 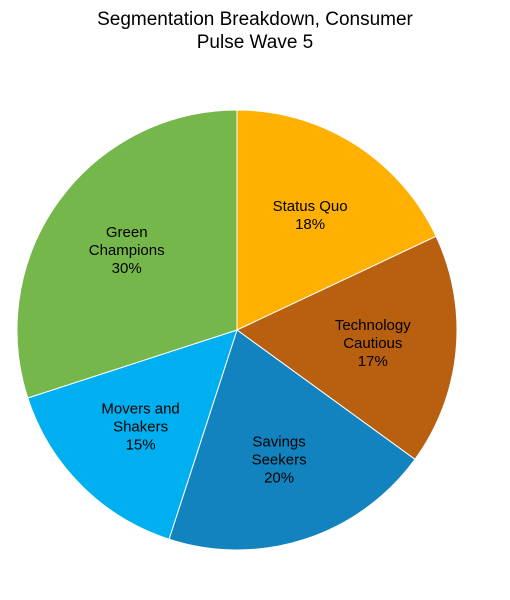 What do you see at coordinates (127, 232) in the screenshot?
I see `pie-slice-name-4-0: Green` at bounding box center [127, 232].